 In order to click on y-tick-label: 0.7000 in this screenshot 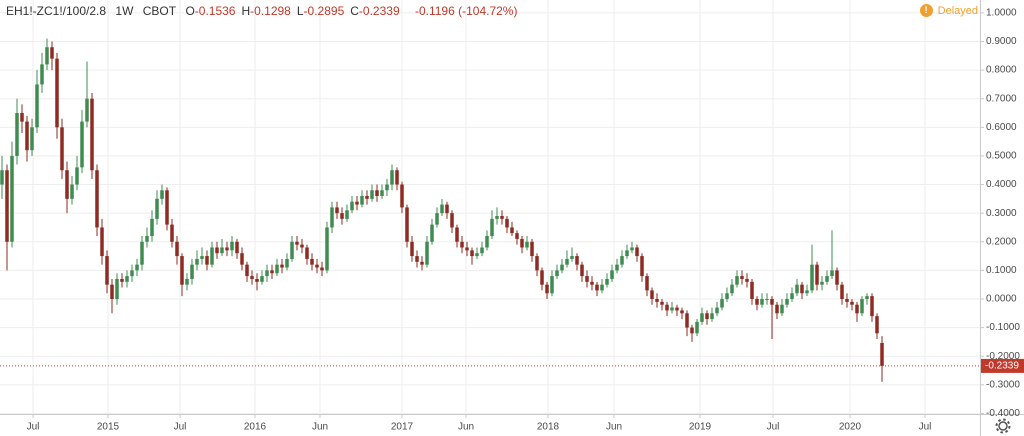, I will do `click(1001, 98)`.